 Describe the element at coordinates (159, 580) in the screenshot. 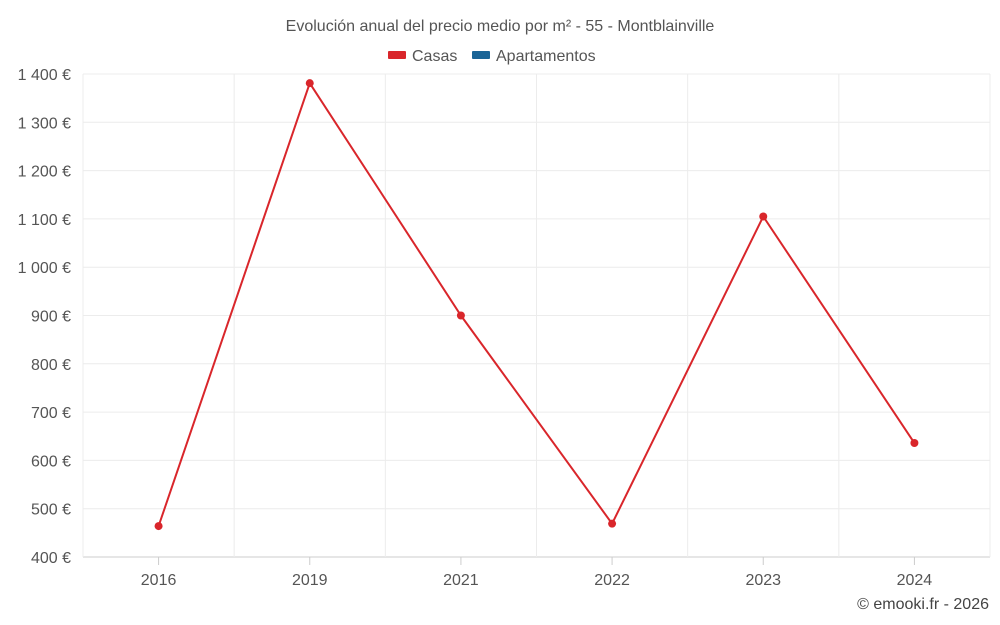

I see `x-tick-label: 2016` at that location.